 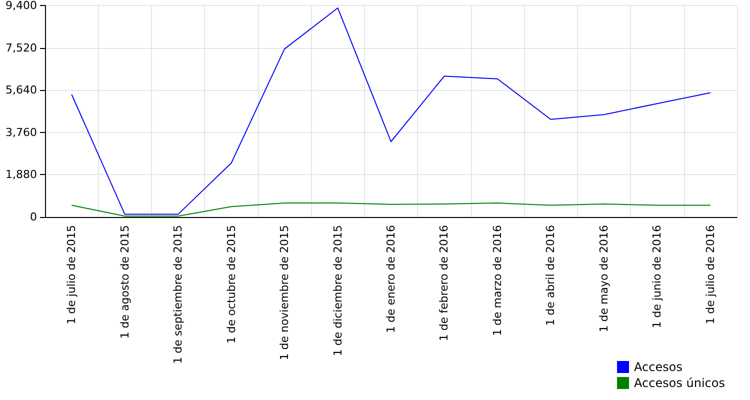 What do you see at coordinates (497, 280) in the screenshot?
I see `x-tick-label: 1 de marzo de 2016` at bounding box center [497, 280].